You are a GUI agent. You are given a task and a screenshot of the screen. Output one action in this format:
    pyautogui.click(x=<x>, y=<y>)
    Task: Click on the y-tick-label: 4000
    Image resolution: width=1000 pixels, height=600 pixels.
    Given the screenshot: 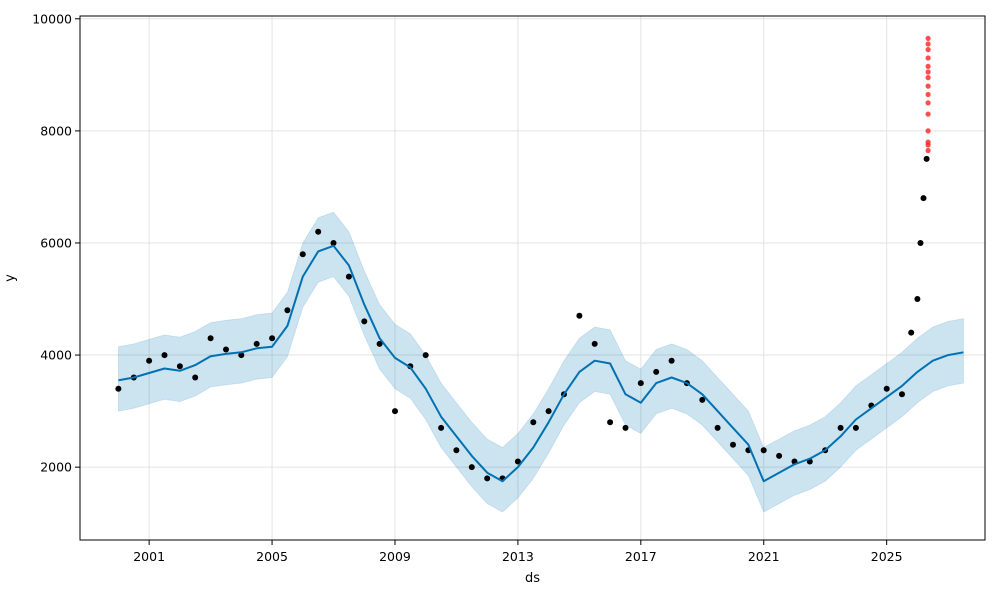 What is the action you would take?
    pyautogui.click(x=56, y=355)
    